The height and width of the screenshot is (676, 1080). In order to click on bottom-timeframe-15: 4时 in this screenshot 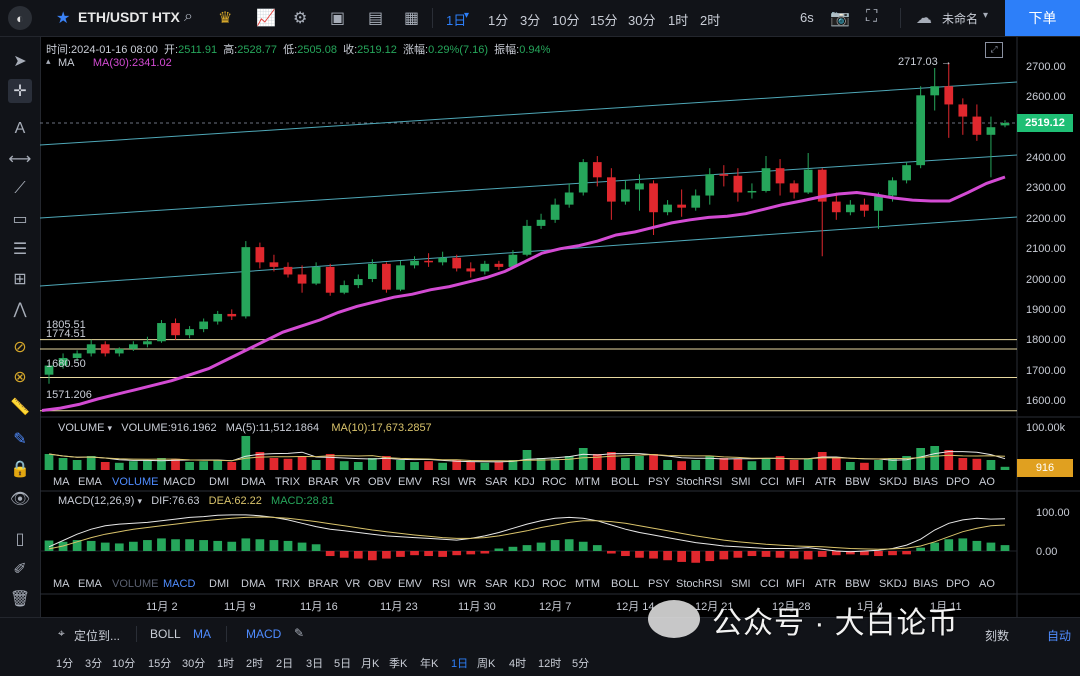, I will do `click(518, 664)`.